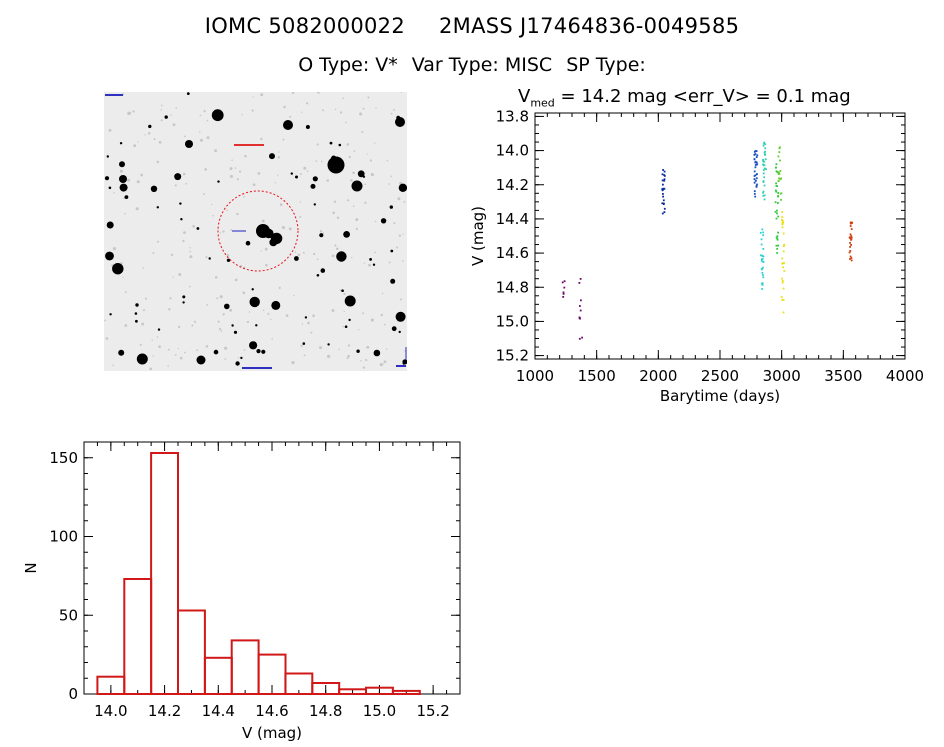  I want to click on x-tick-label: 14.0, so click(110, 711).